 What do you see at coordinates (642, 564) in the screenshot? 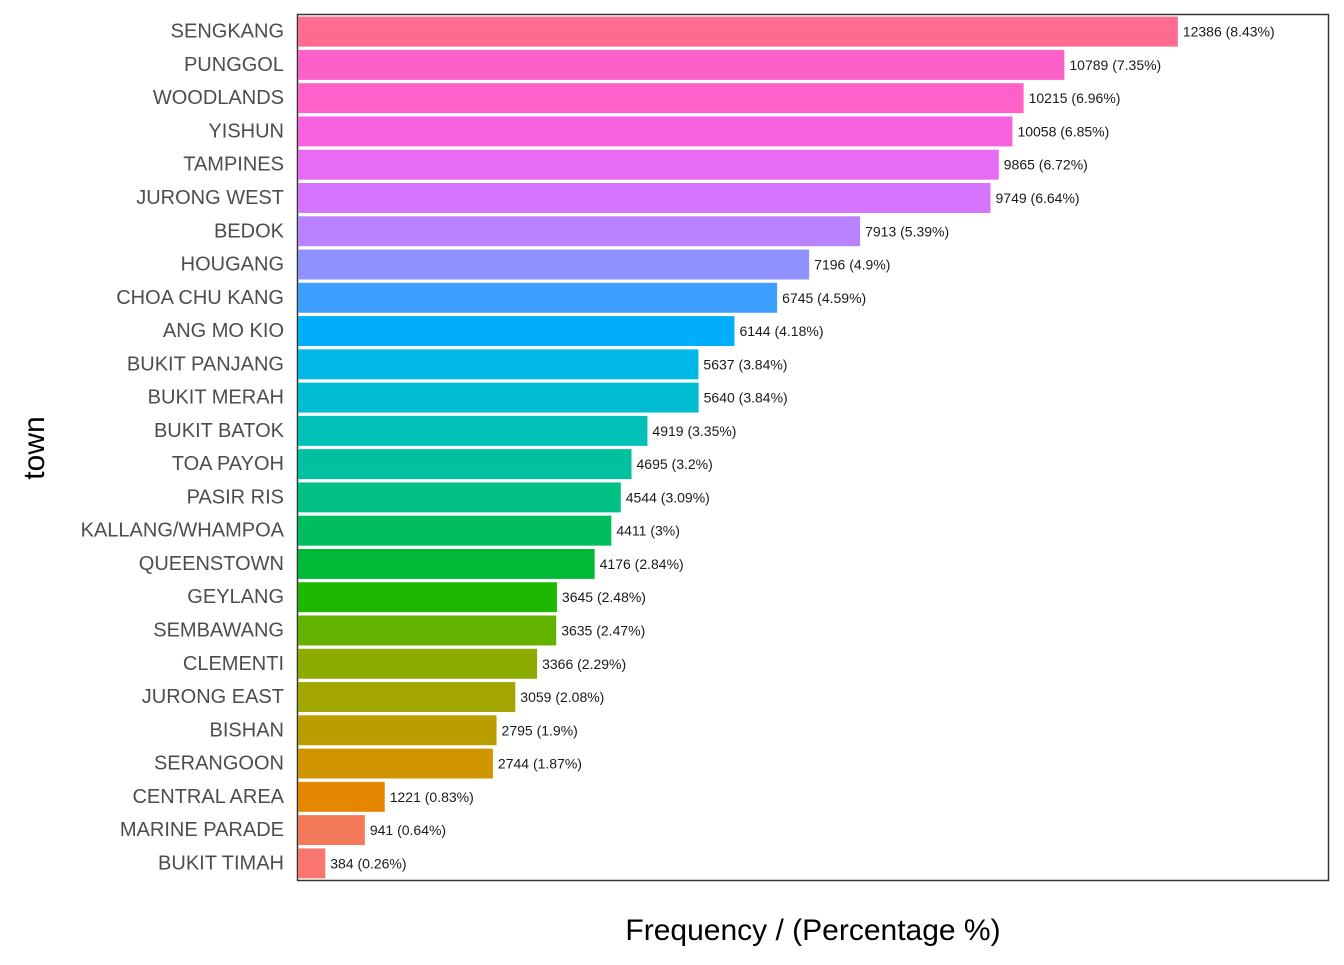
I see `data-label: 4176 (2.84%)` at bounding box center [642, 564].